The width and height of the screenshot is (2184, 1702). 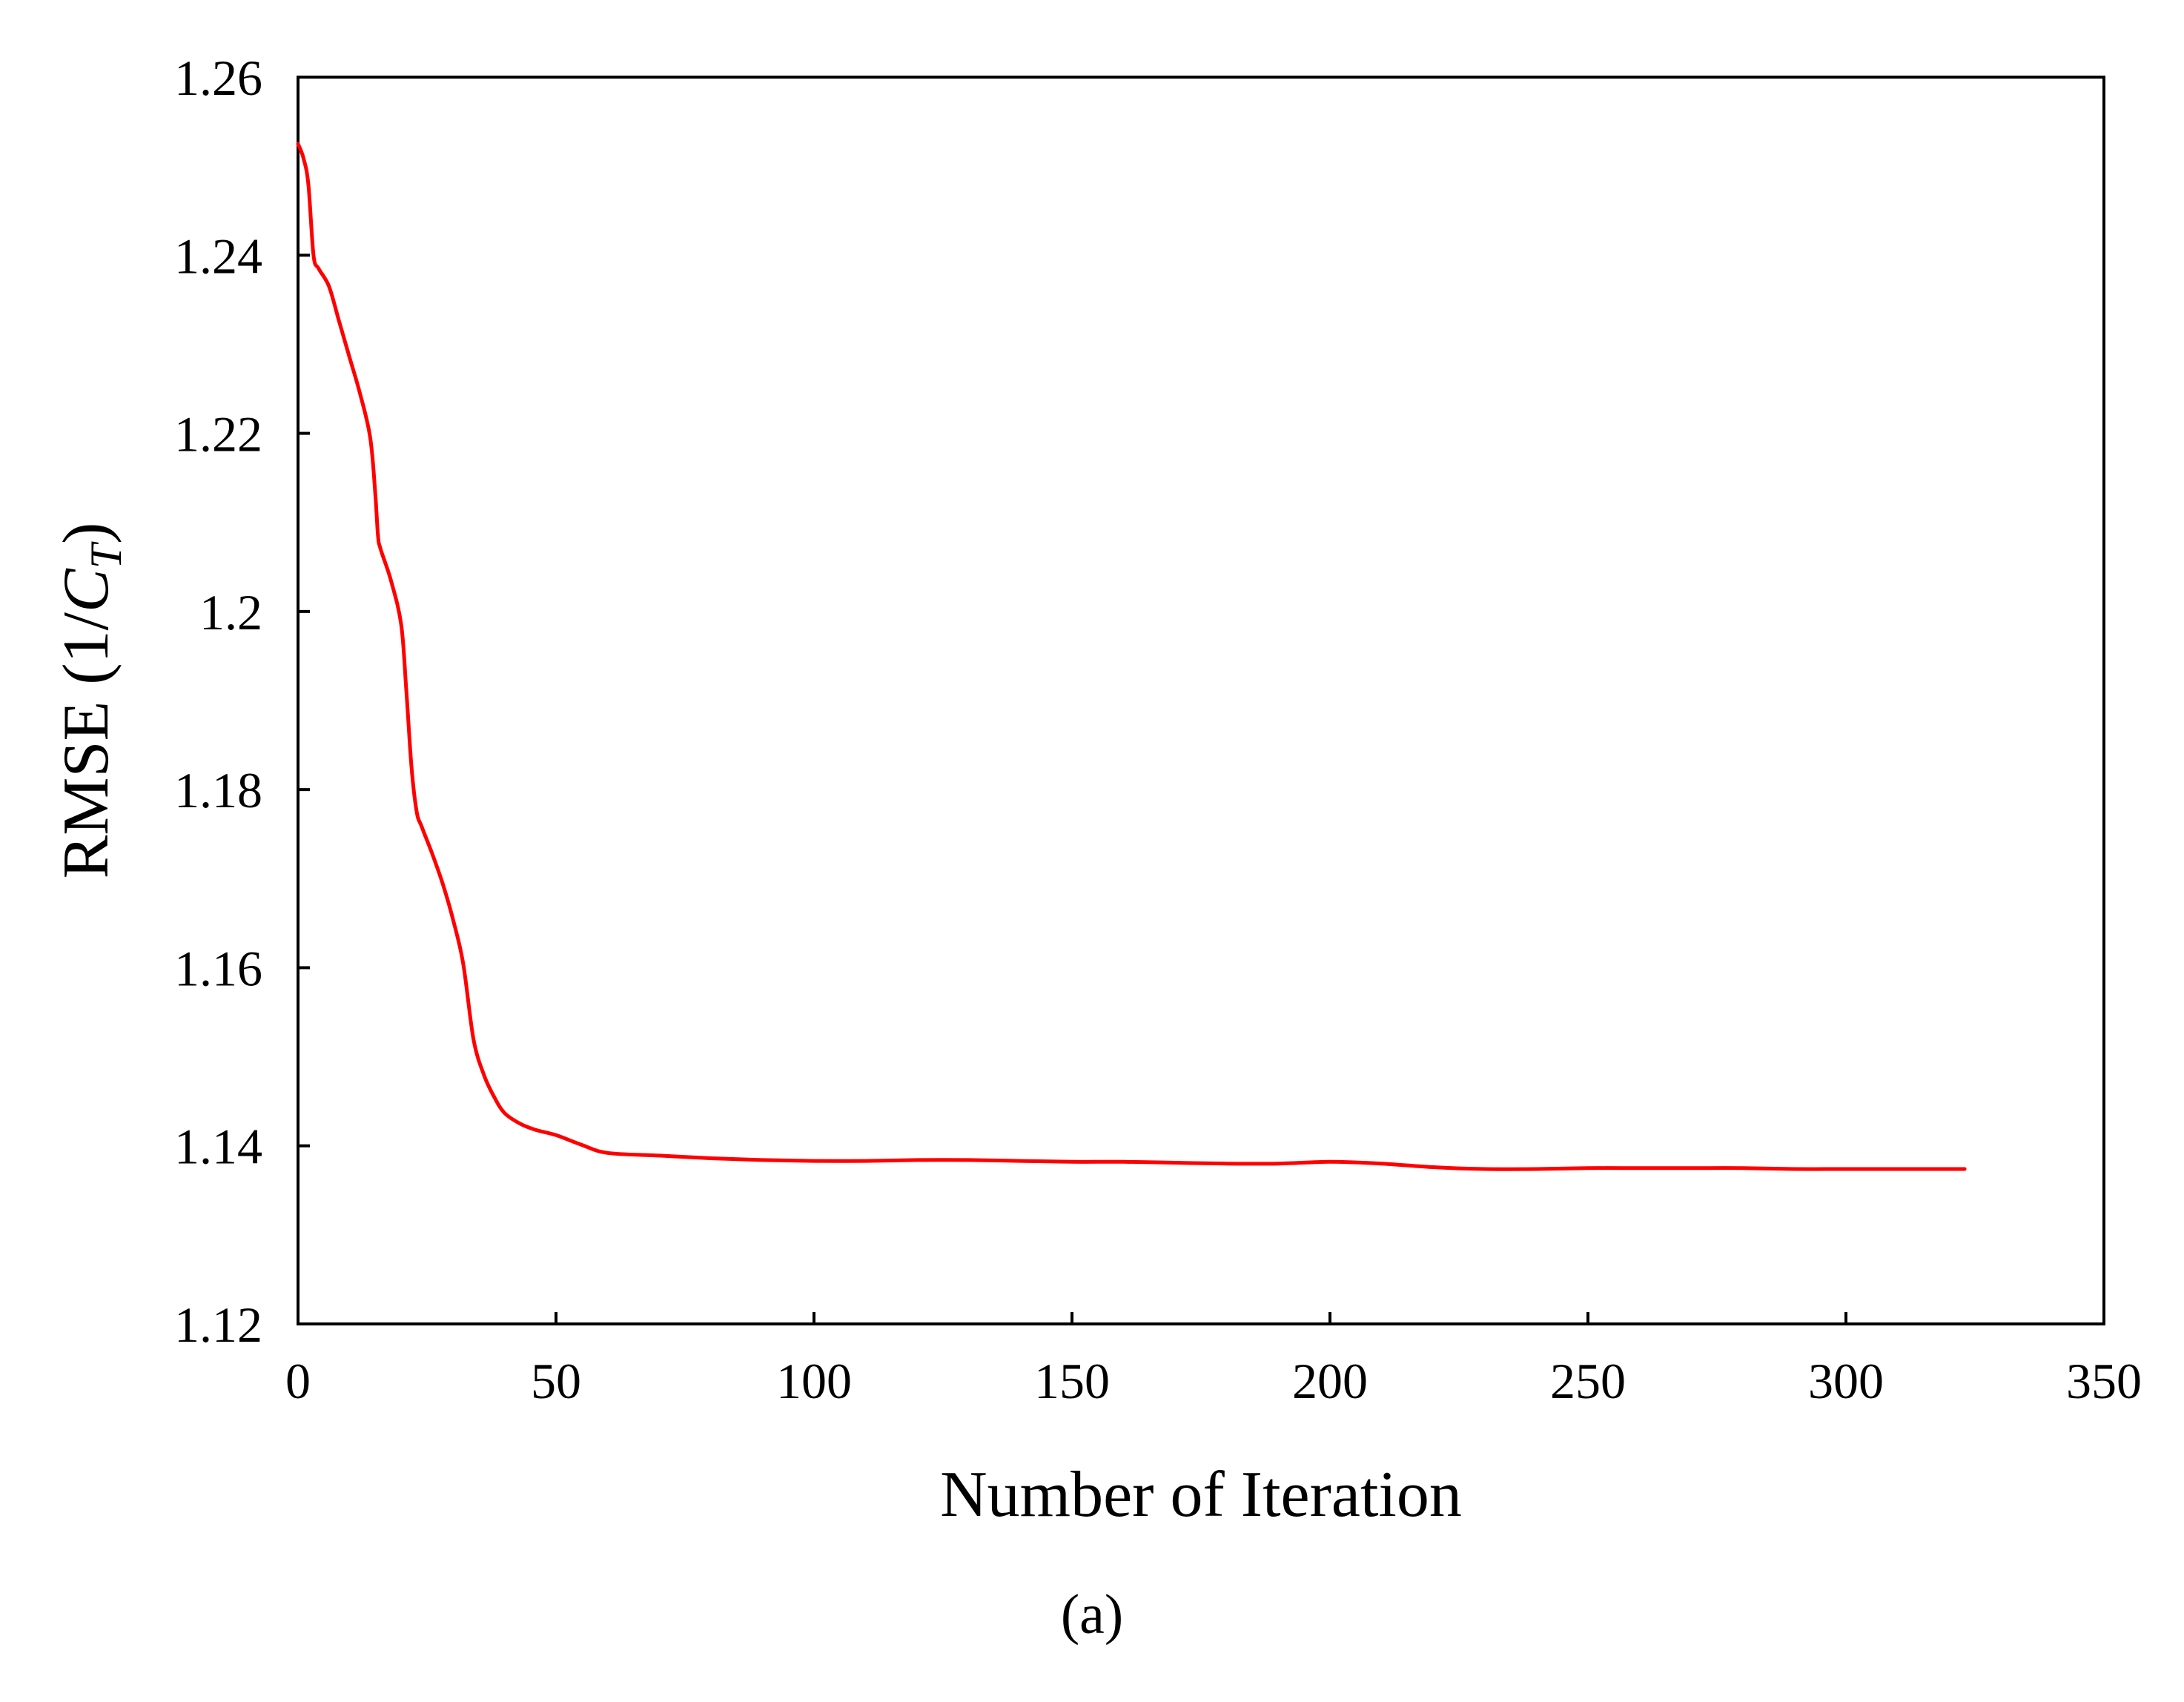 What do you see at coordinates (218, 1325) in the screenshot?
I see `y-tick-label: 1.12` at bounding box center [218, 1325].